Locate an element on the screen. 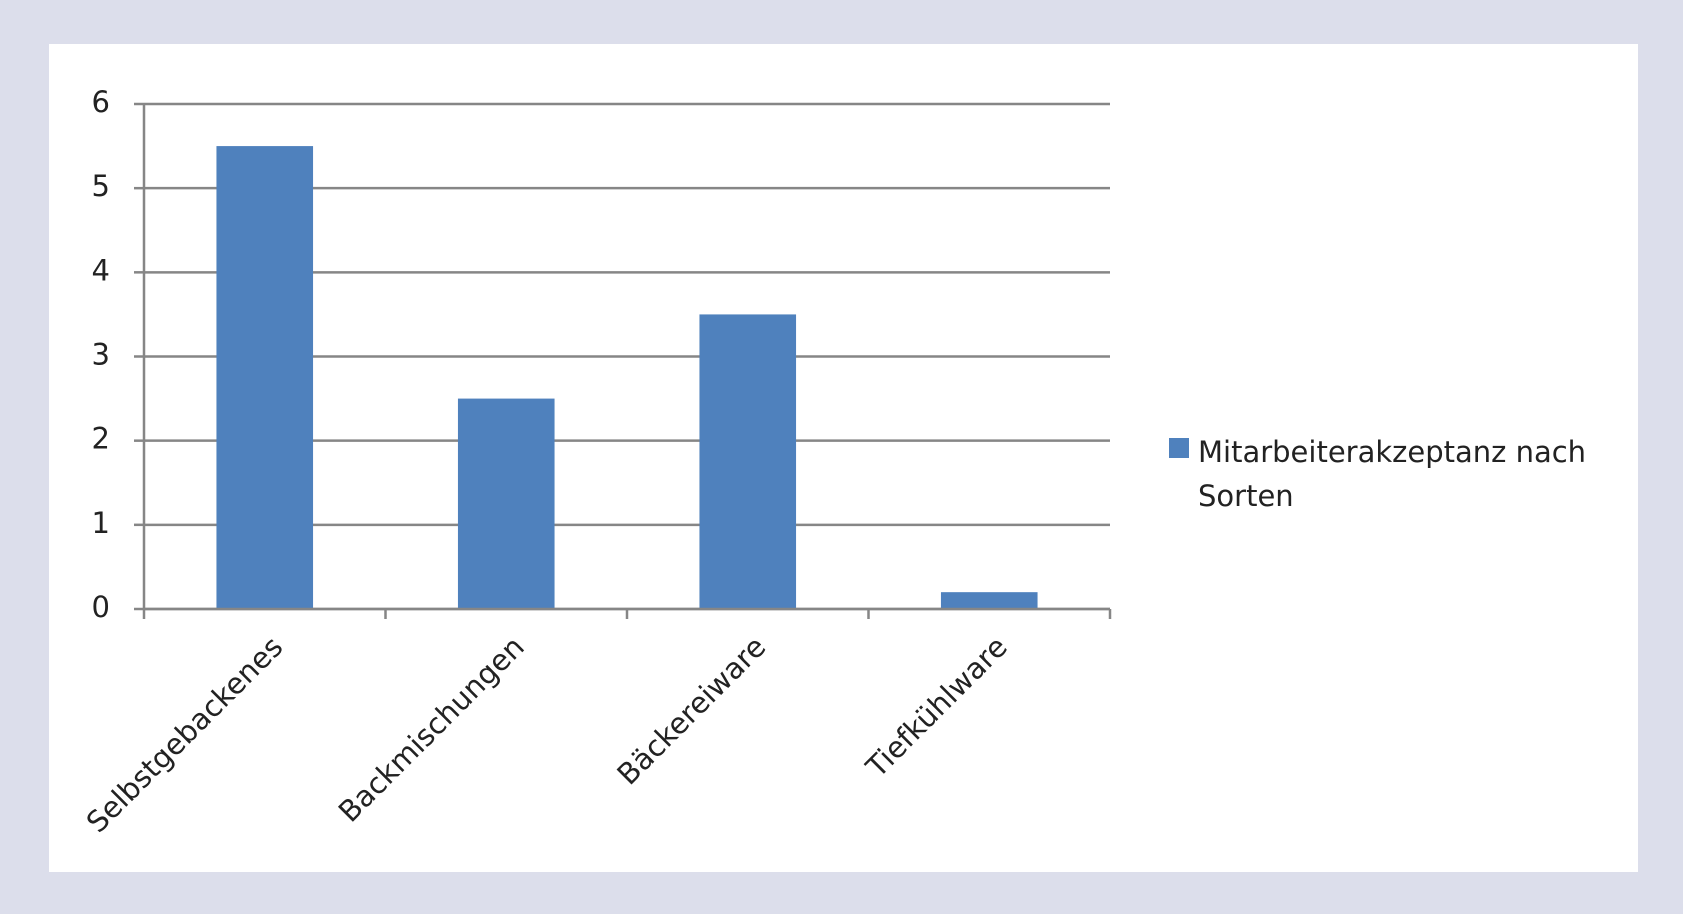 Image resolution: width=1683 pixels, height=914 pixels. x-tick-label: Backmischungen is located at coordinates (431, 729).